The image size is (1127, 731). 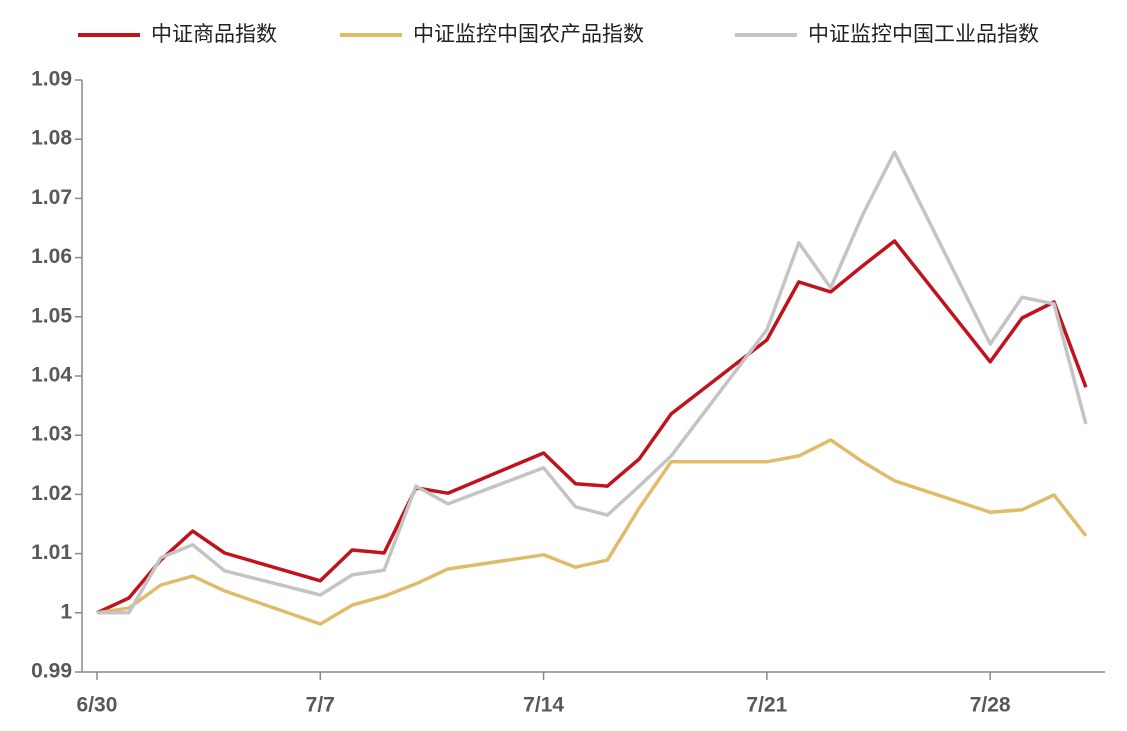 I want to click on y-tick-label: 1, so click(x=66, y=611).